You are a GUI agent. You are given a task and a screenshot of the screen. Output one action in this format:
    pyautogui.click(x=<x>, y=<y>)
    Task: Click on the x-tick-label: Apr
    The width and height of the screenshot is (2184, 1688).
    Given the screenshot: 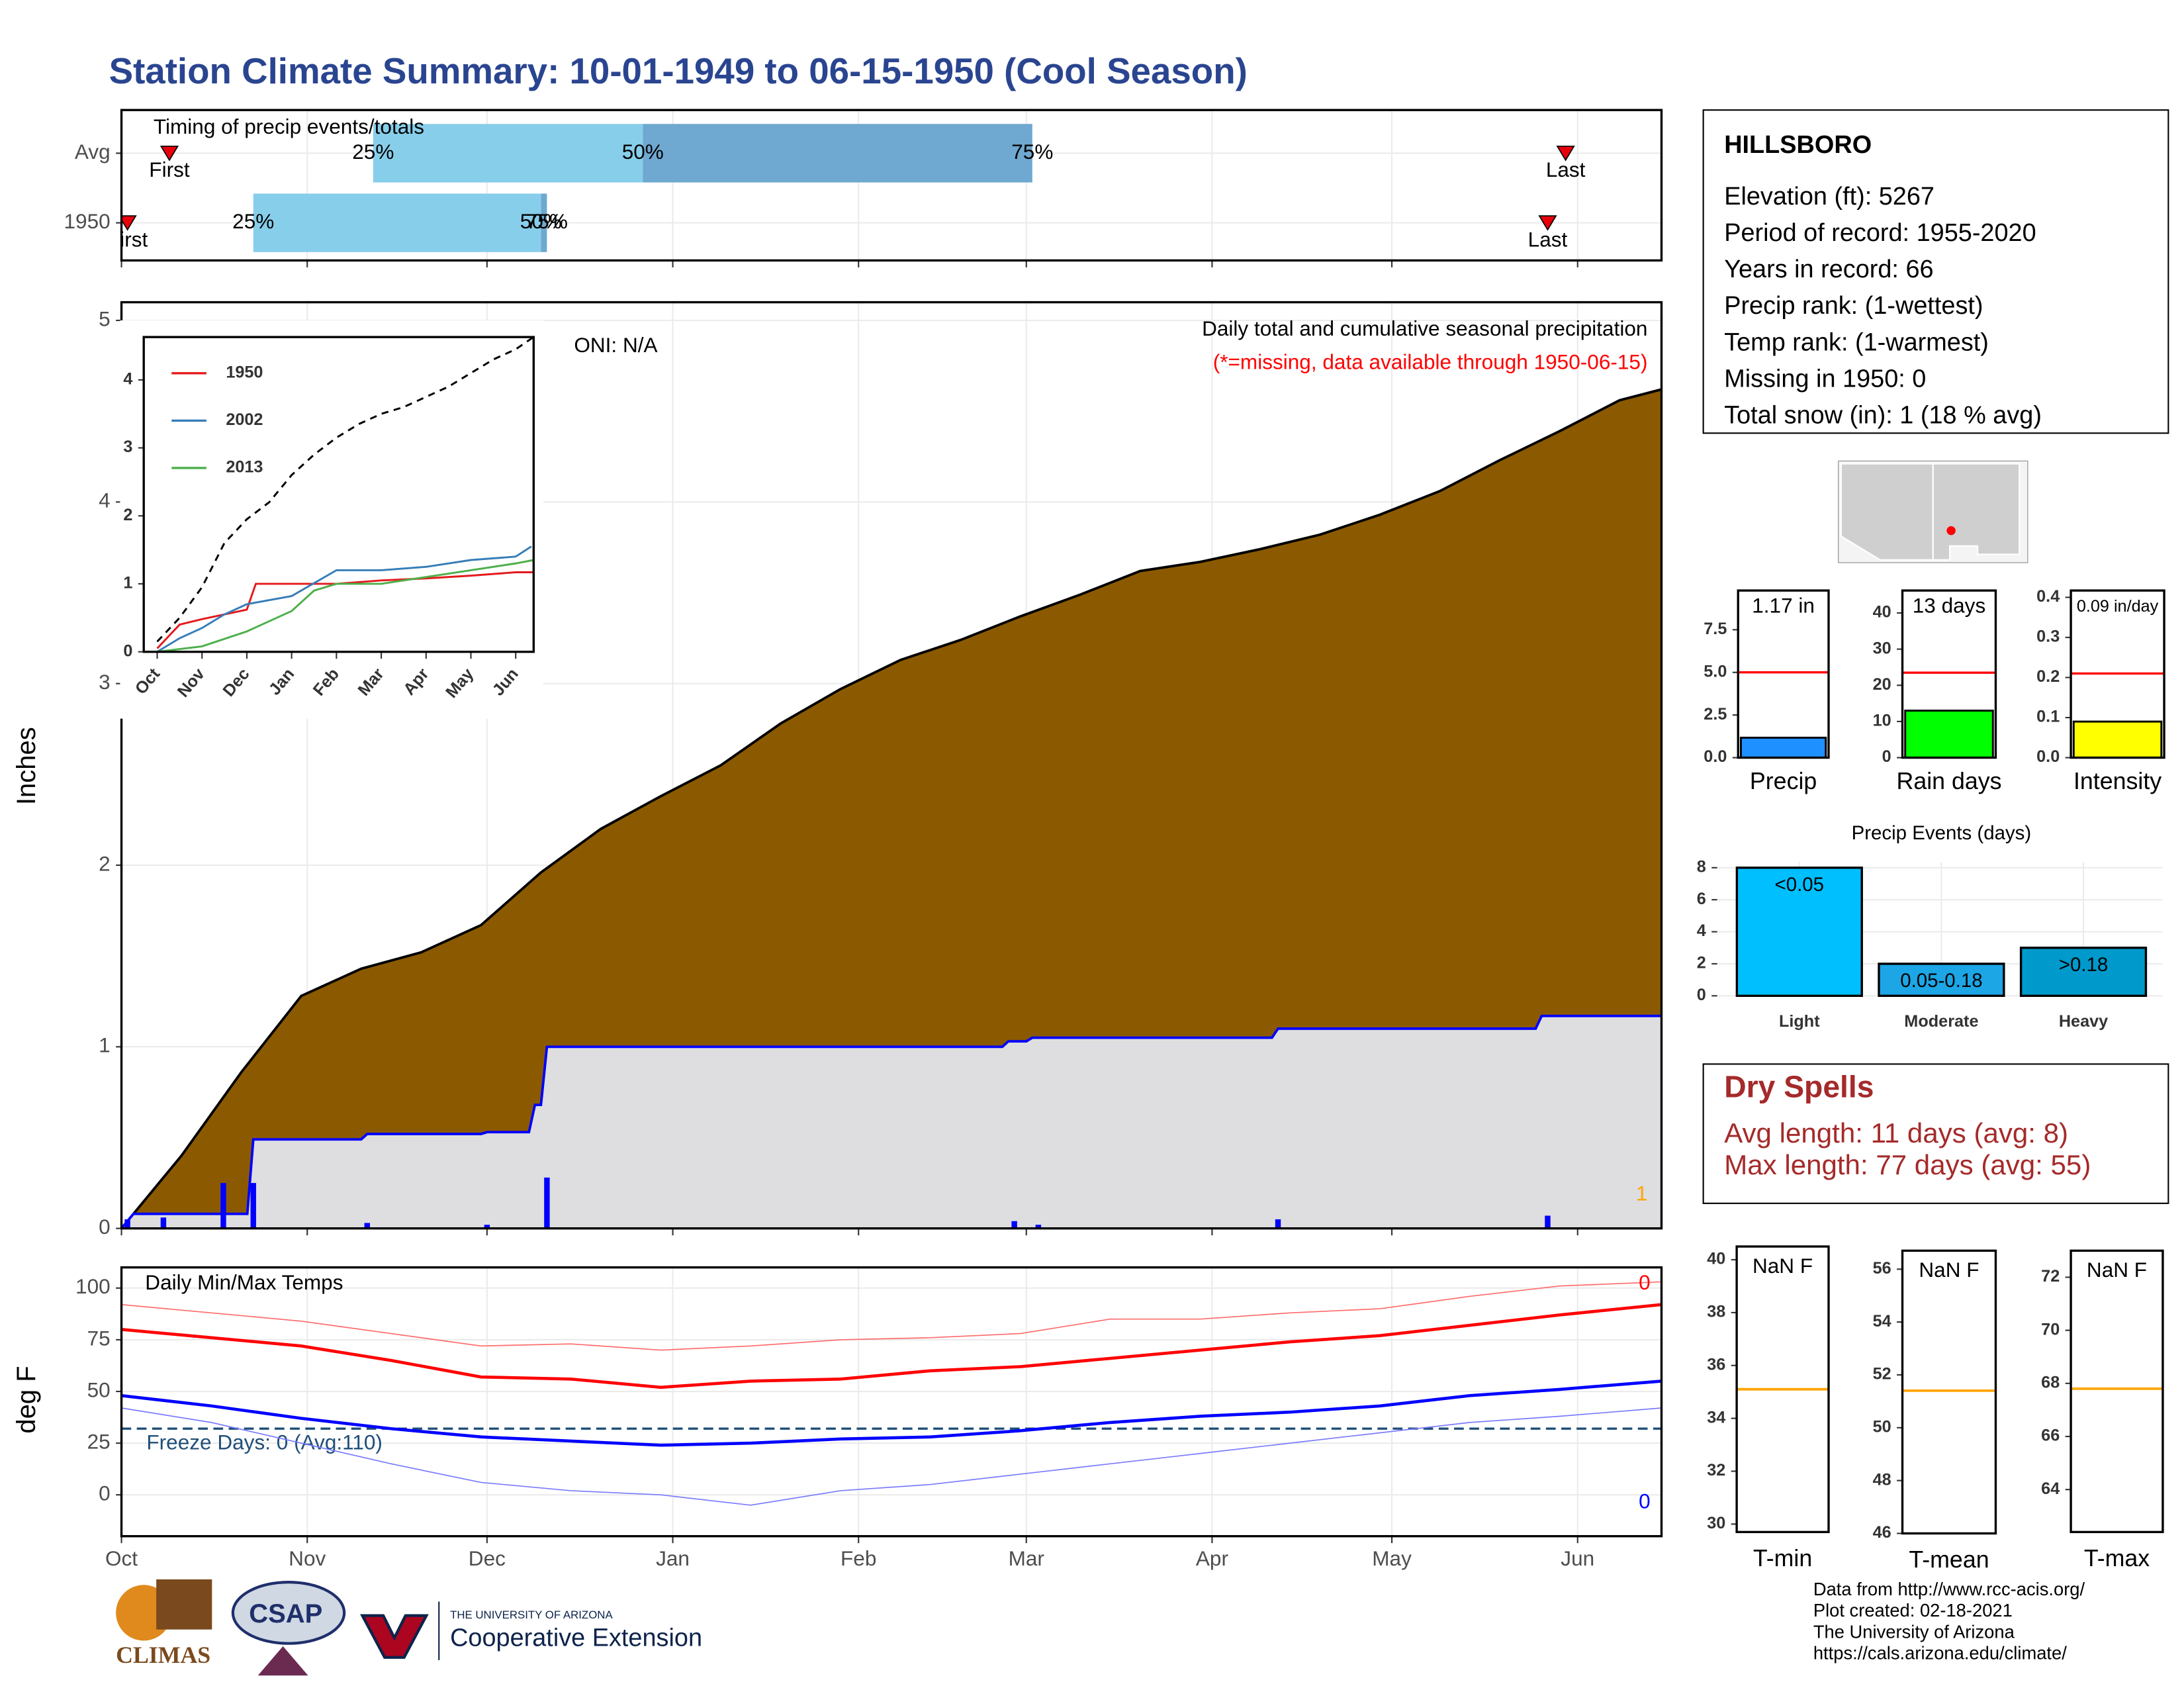 What is the action you would take?
    pyautogui.click(x=1212, y=1558)
    